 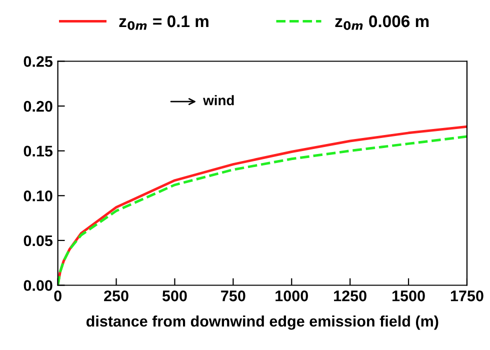 What do you see at coordinates (38, 285) in the screenshot?
I see `y-tick-label: 0.00` at bounding box center [38, 285].